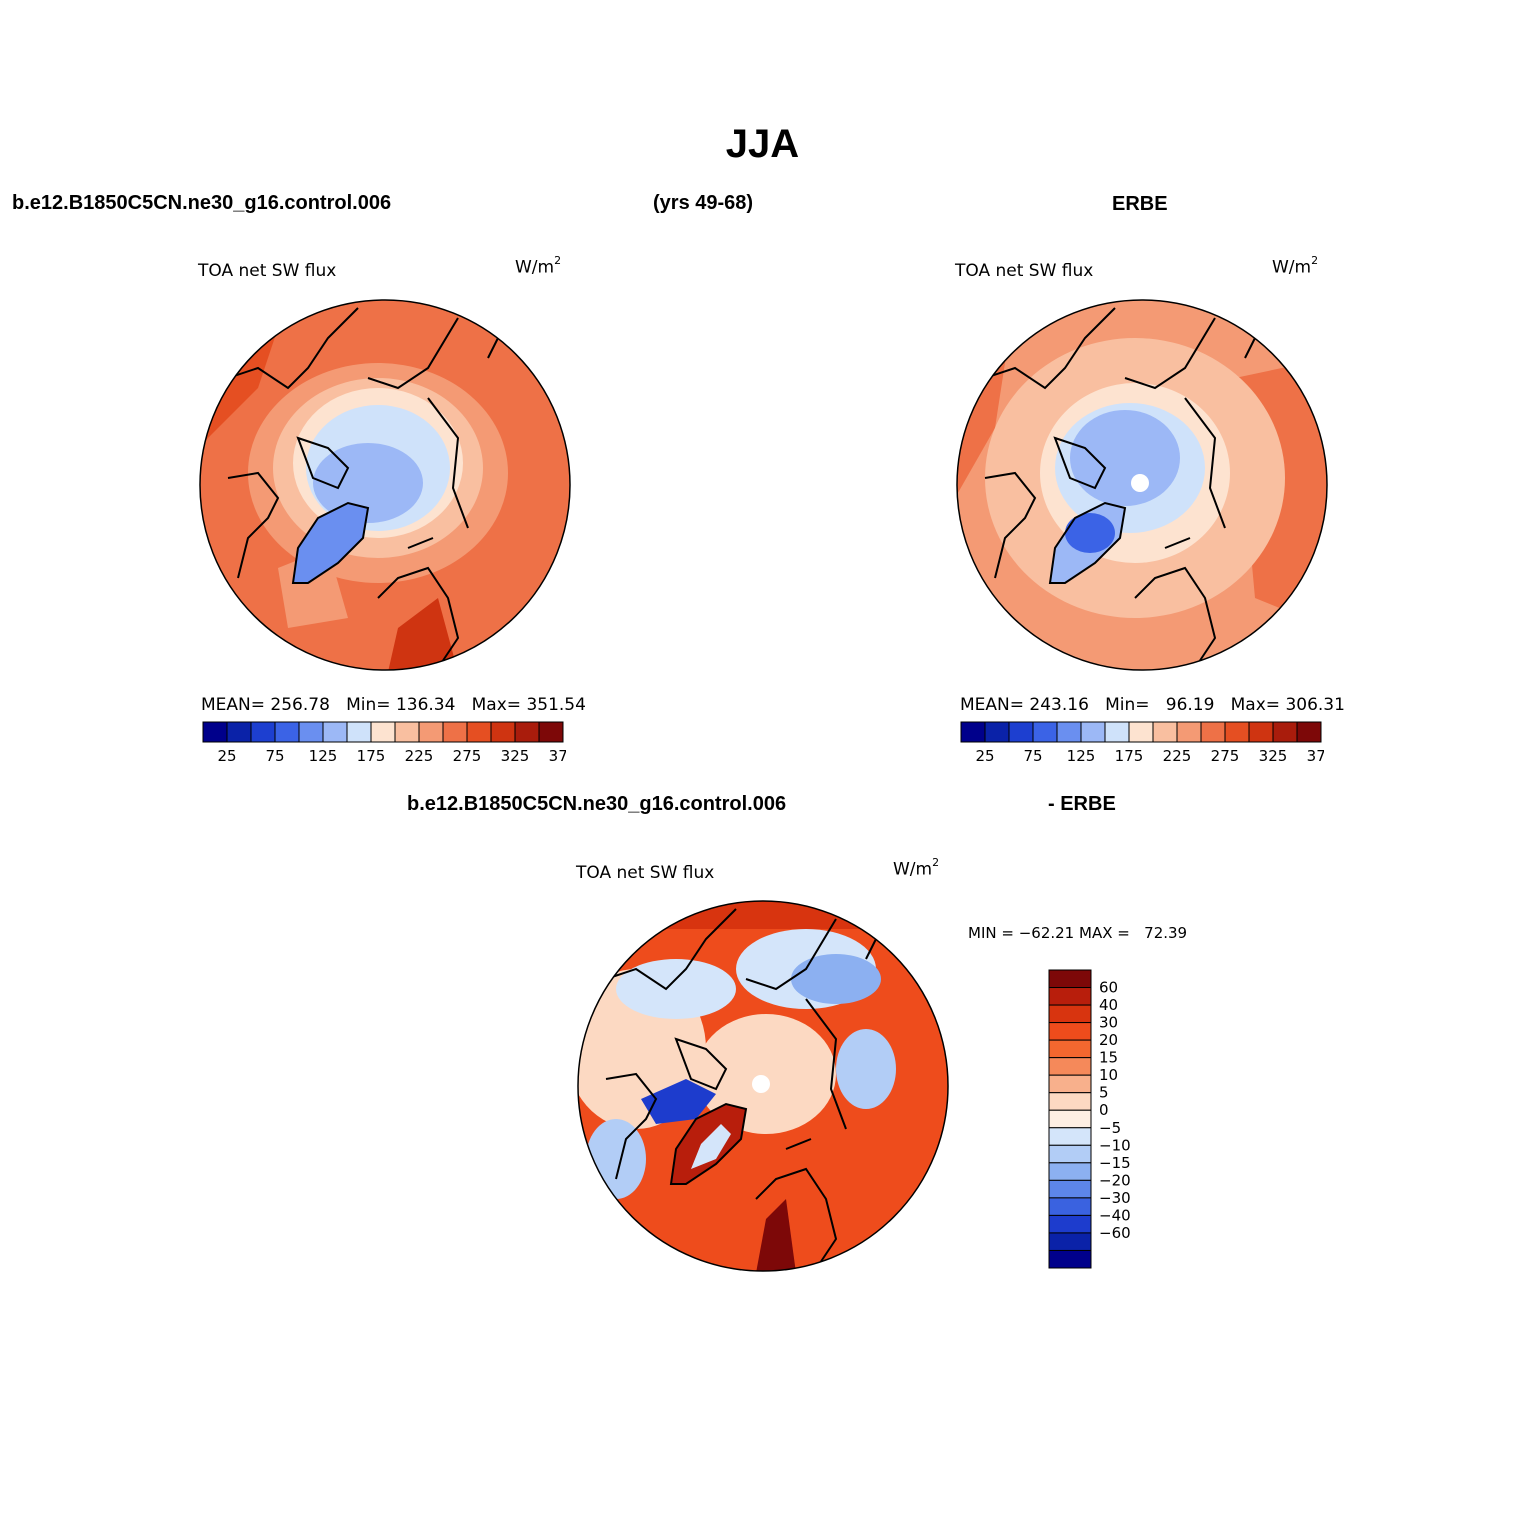 Image resolution: width=1525 pixels, height=1525 pixels. Describe the element at coordinates (1108, 1005) in the screenshot. I see `colorbar-label: 40` at that location.